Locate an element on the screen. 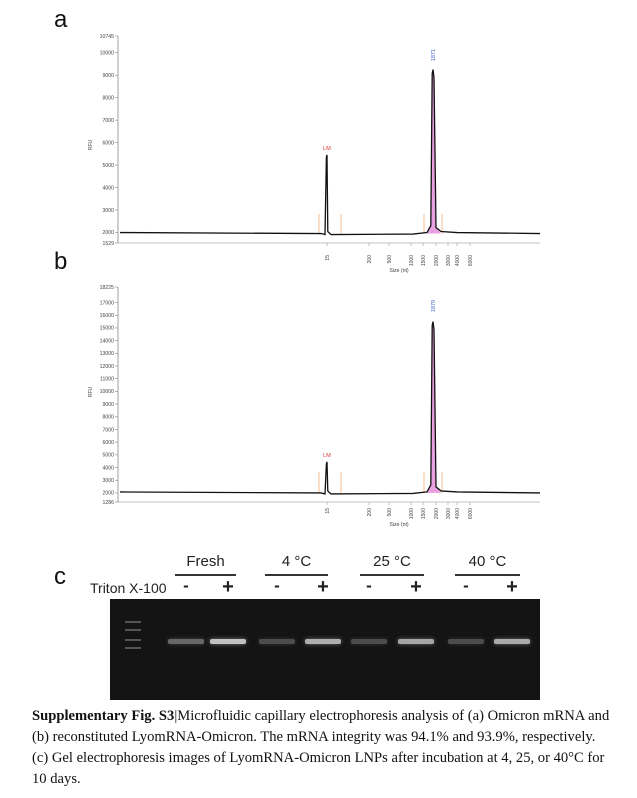 This screenshot has height=798, width=637. peak-label-size: 1879 is located at coordinates (434, 306).